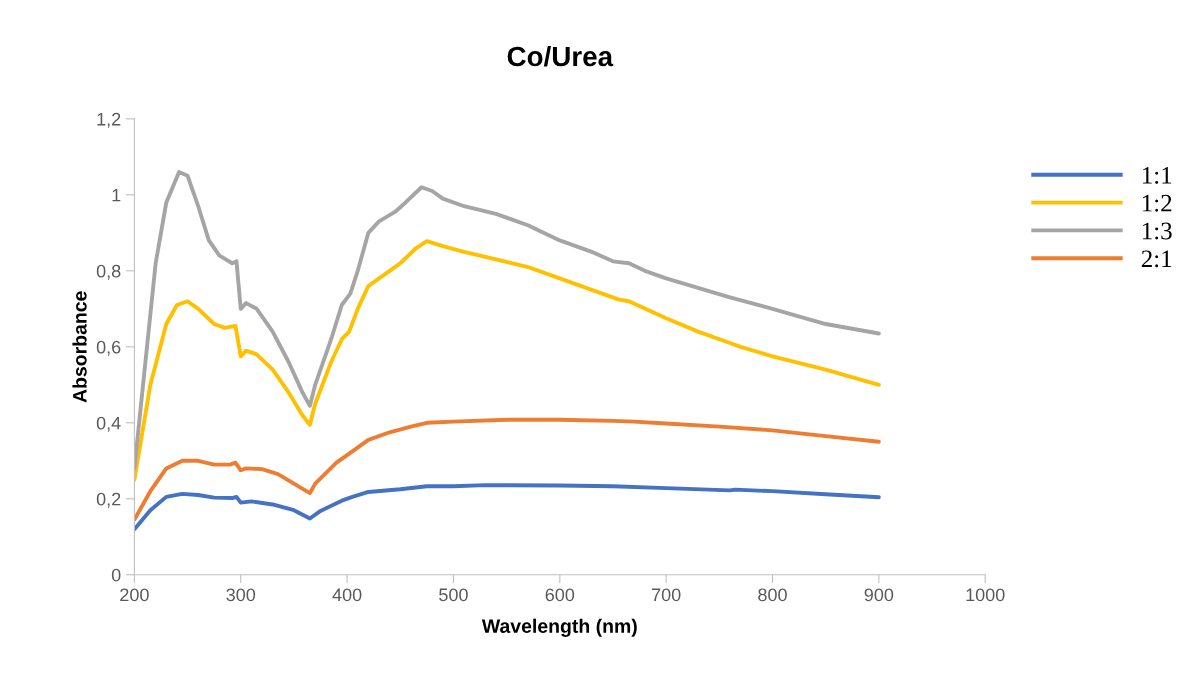  What do you see at coordinates (879, 595) in the screenshot?
I see `x-tick-label: 900` at bounding box center [879, 595].